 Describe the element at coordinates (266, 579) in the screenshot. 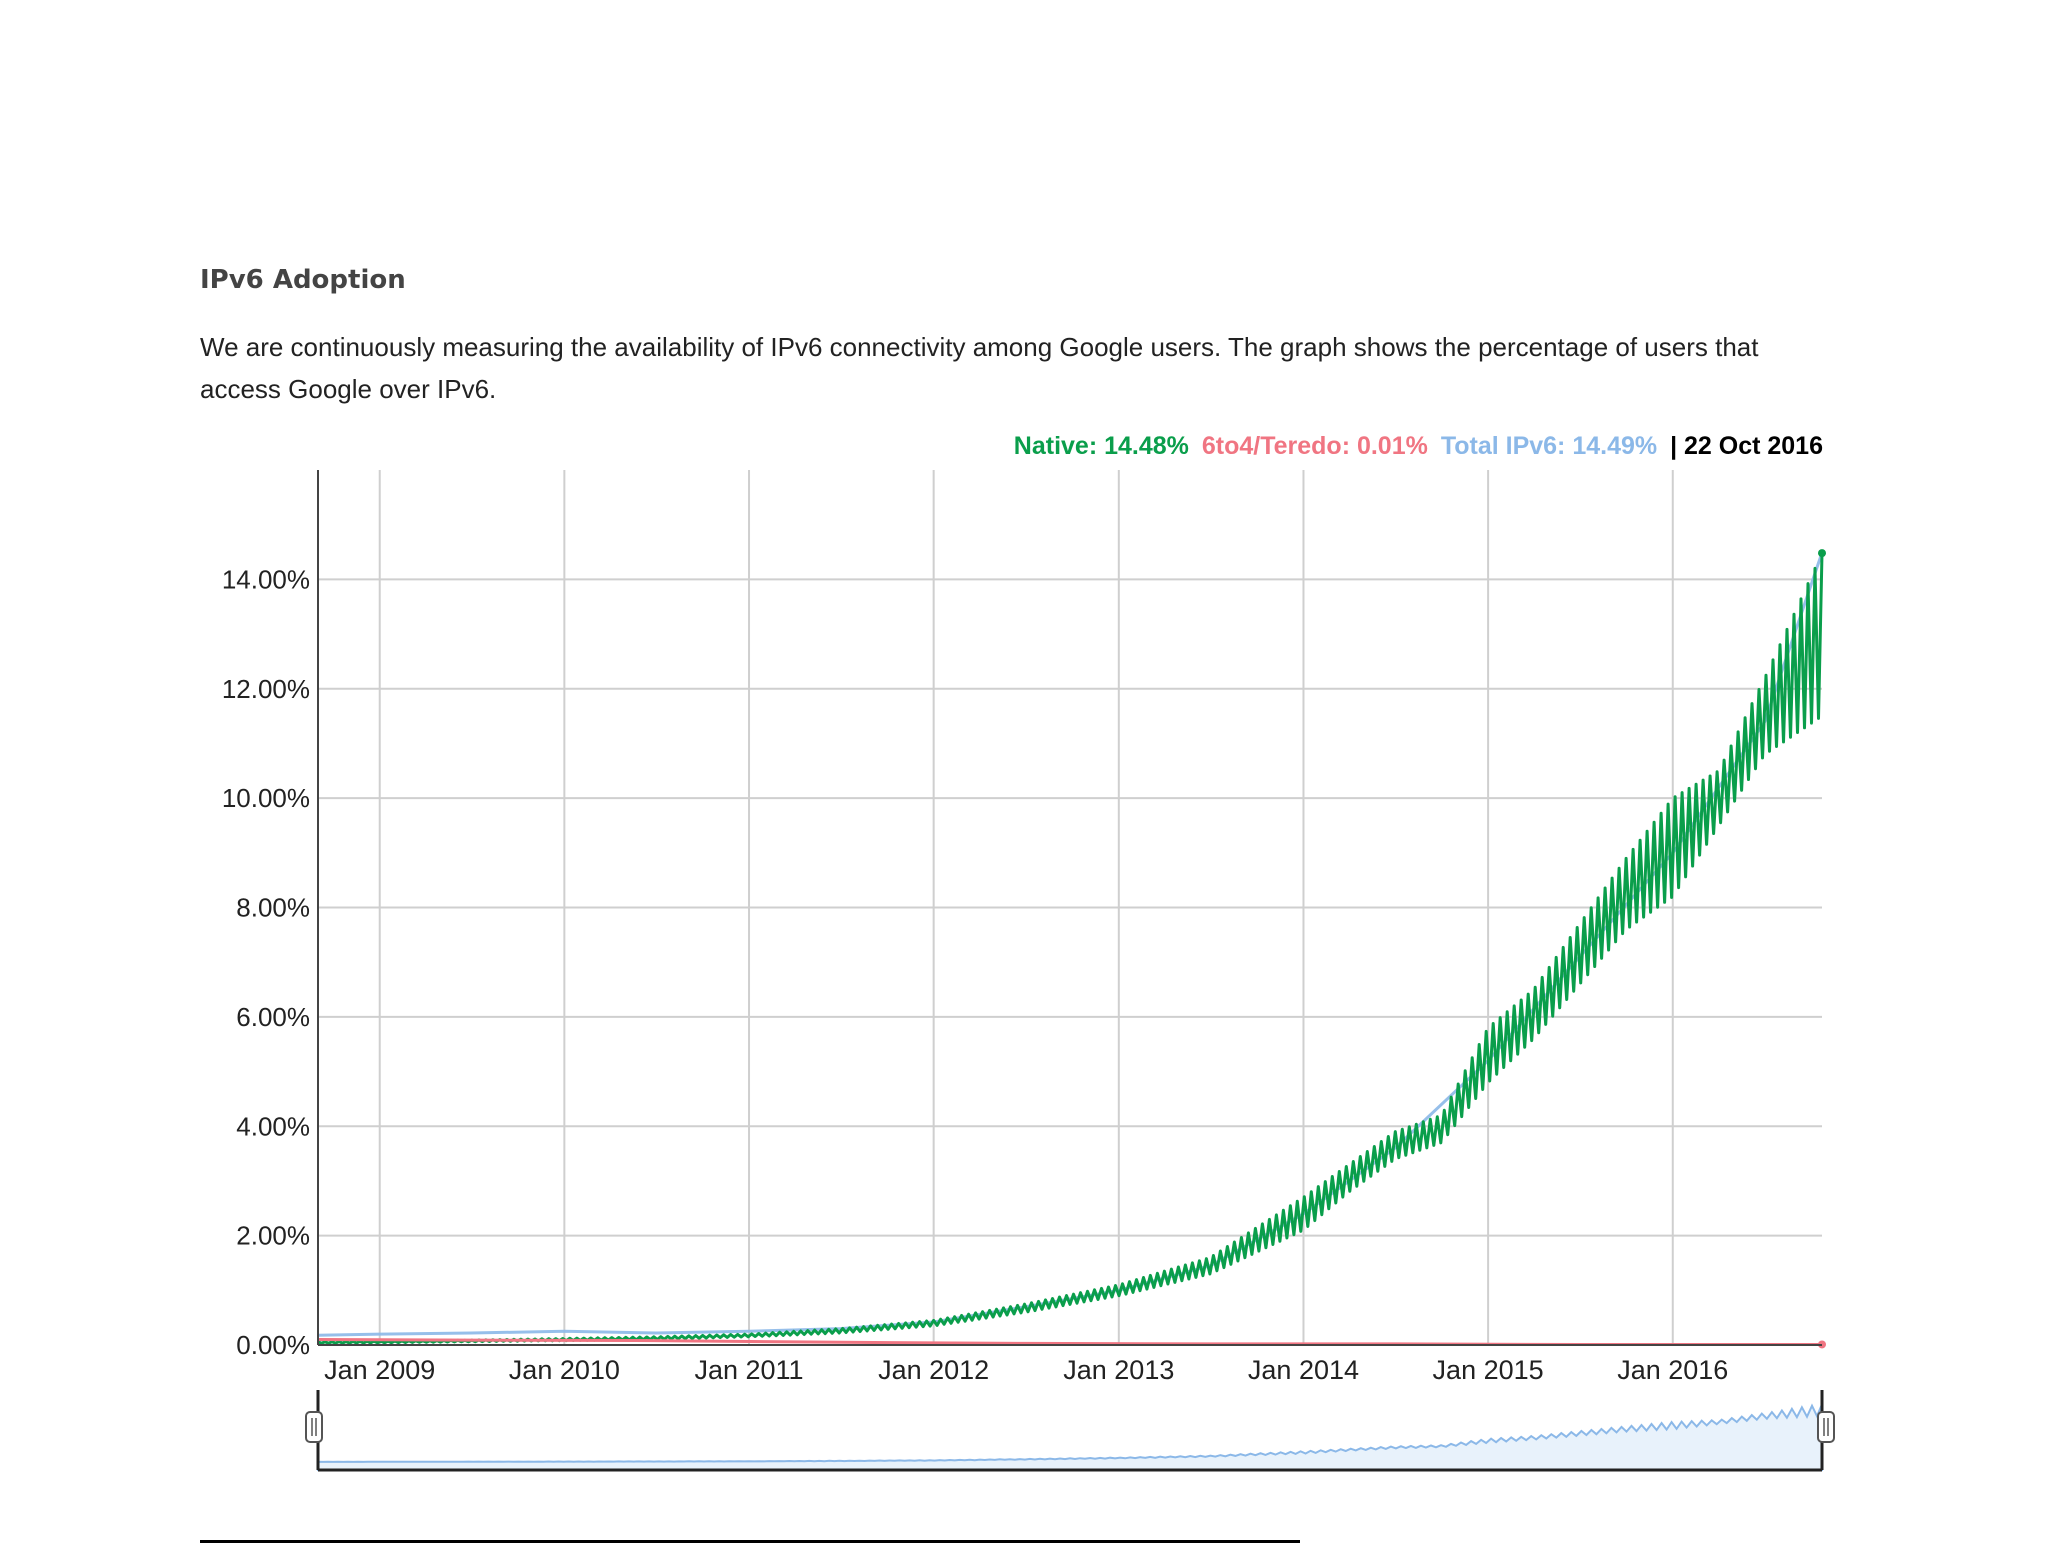

I see `y-tick-label: 14.00%` at that location.